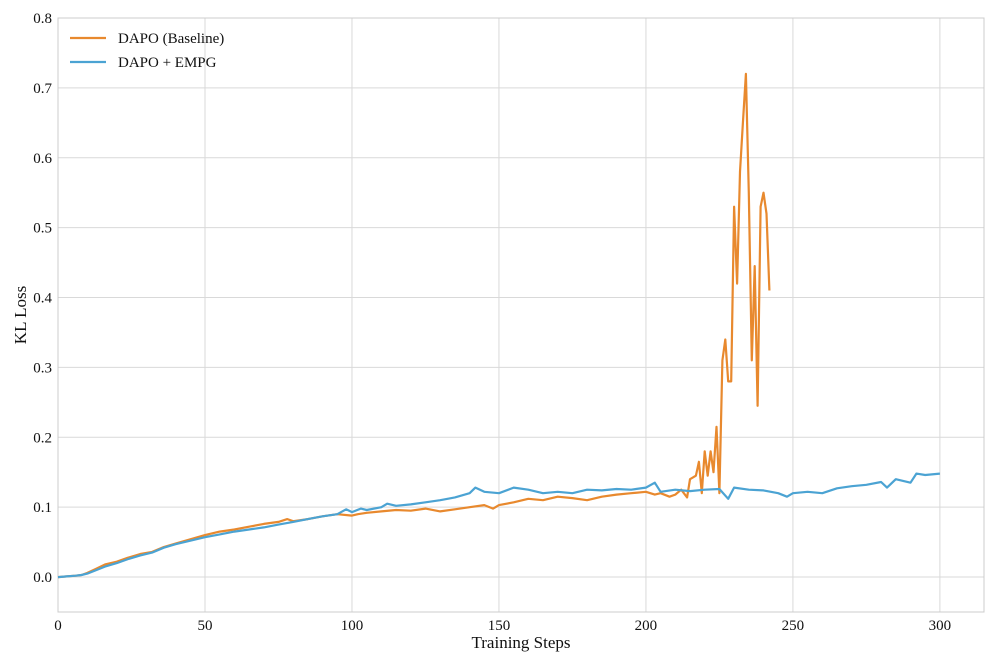  I want to click on legend: DAPO (Baseline) DAPO + EMPG, so click(147, 51).